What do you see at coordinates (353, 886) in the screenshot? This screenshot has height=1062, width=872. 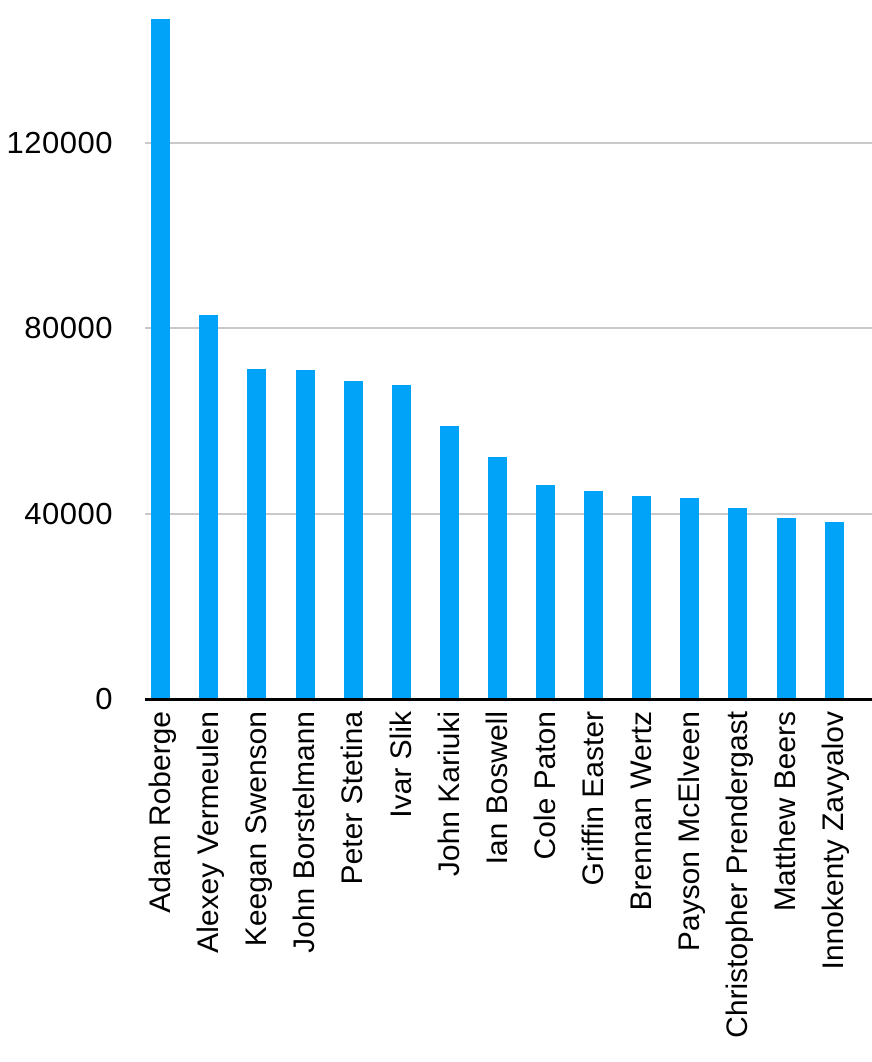 I see `x-tick-cell: Peter Stetina` at bounding box center [353, 886].